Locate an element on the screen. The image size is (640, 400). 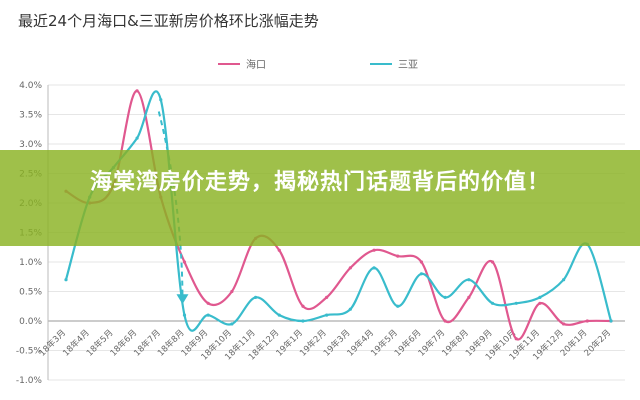
annotation-layer is located at coordinates (173, 208).